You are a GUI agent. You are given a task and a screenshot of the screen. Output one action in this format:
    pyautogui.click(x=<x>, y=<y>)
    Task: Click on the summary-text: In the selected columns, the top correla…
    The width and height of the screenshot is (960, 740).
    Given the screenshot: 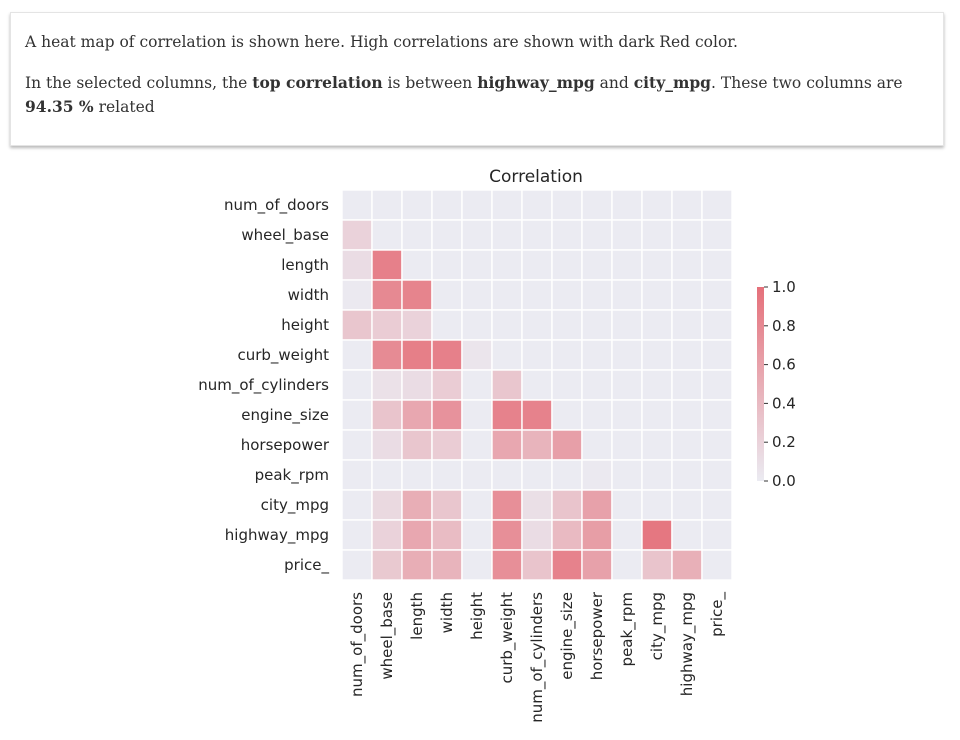 What is the action you would take?
    pyautogui.click(x=464, y=94)
    